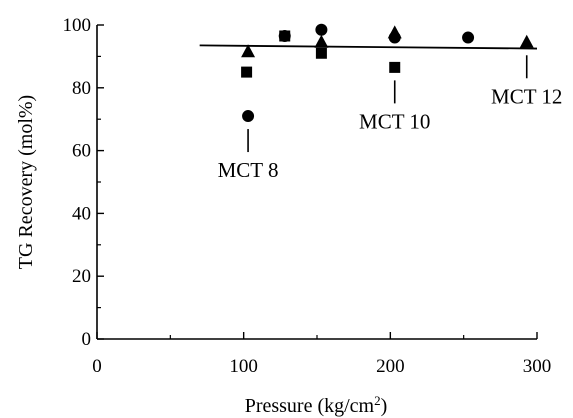 The width and height of the screenshot is (573, 418). What do you see at coordinates (537, 366) in the screenshot?
I see `x-tick-label: 300` at bounding box center [537, 366].